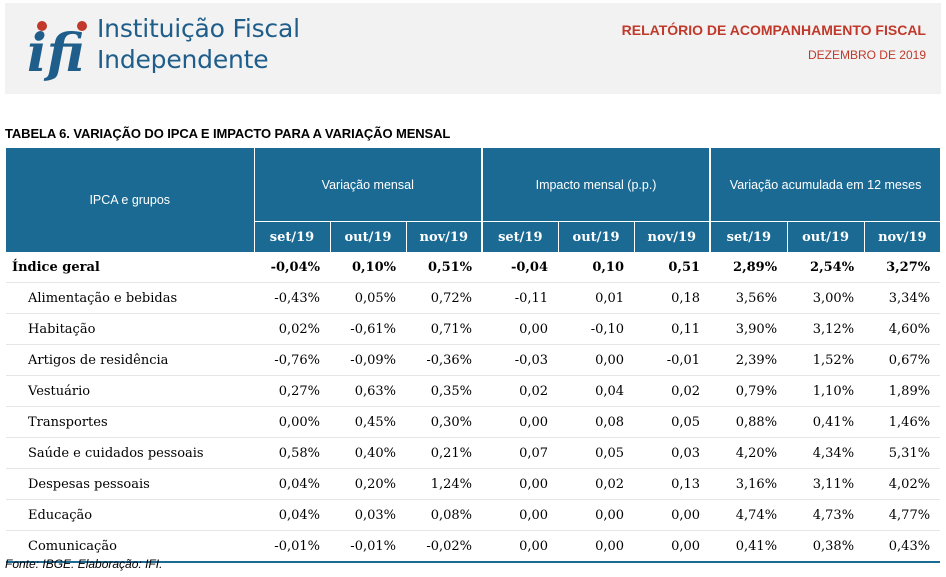  I want to click on table-cell: 0,67%, so click(902, 360).